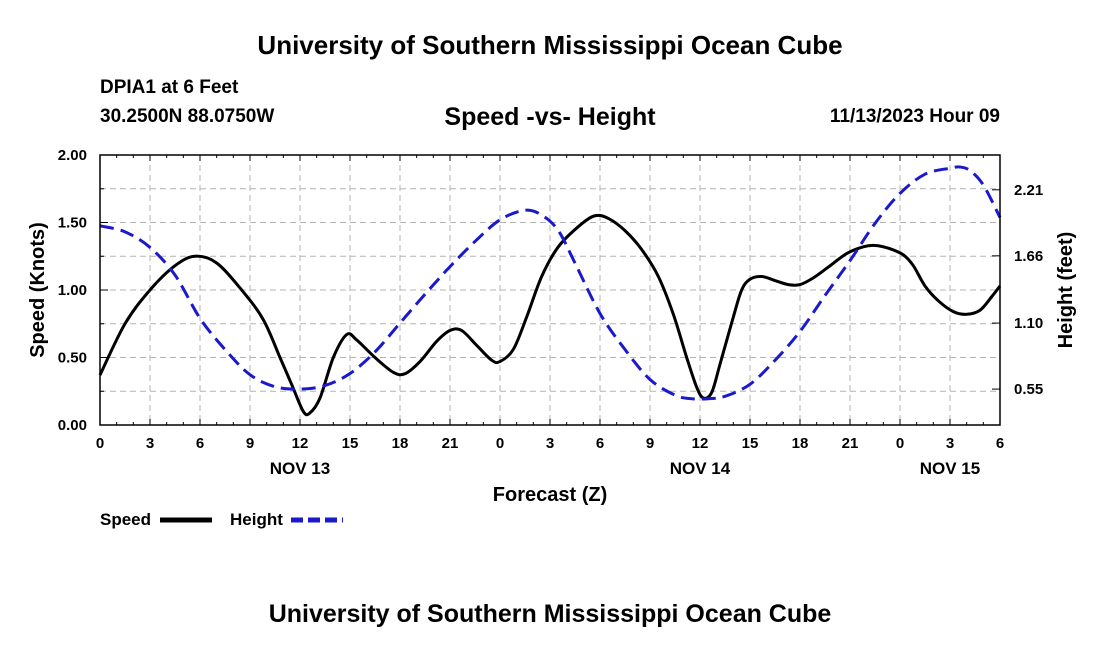 The image size is (1100, 650). I want to click on legend-label-height: Height, so click(256, 519).